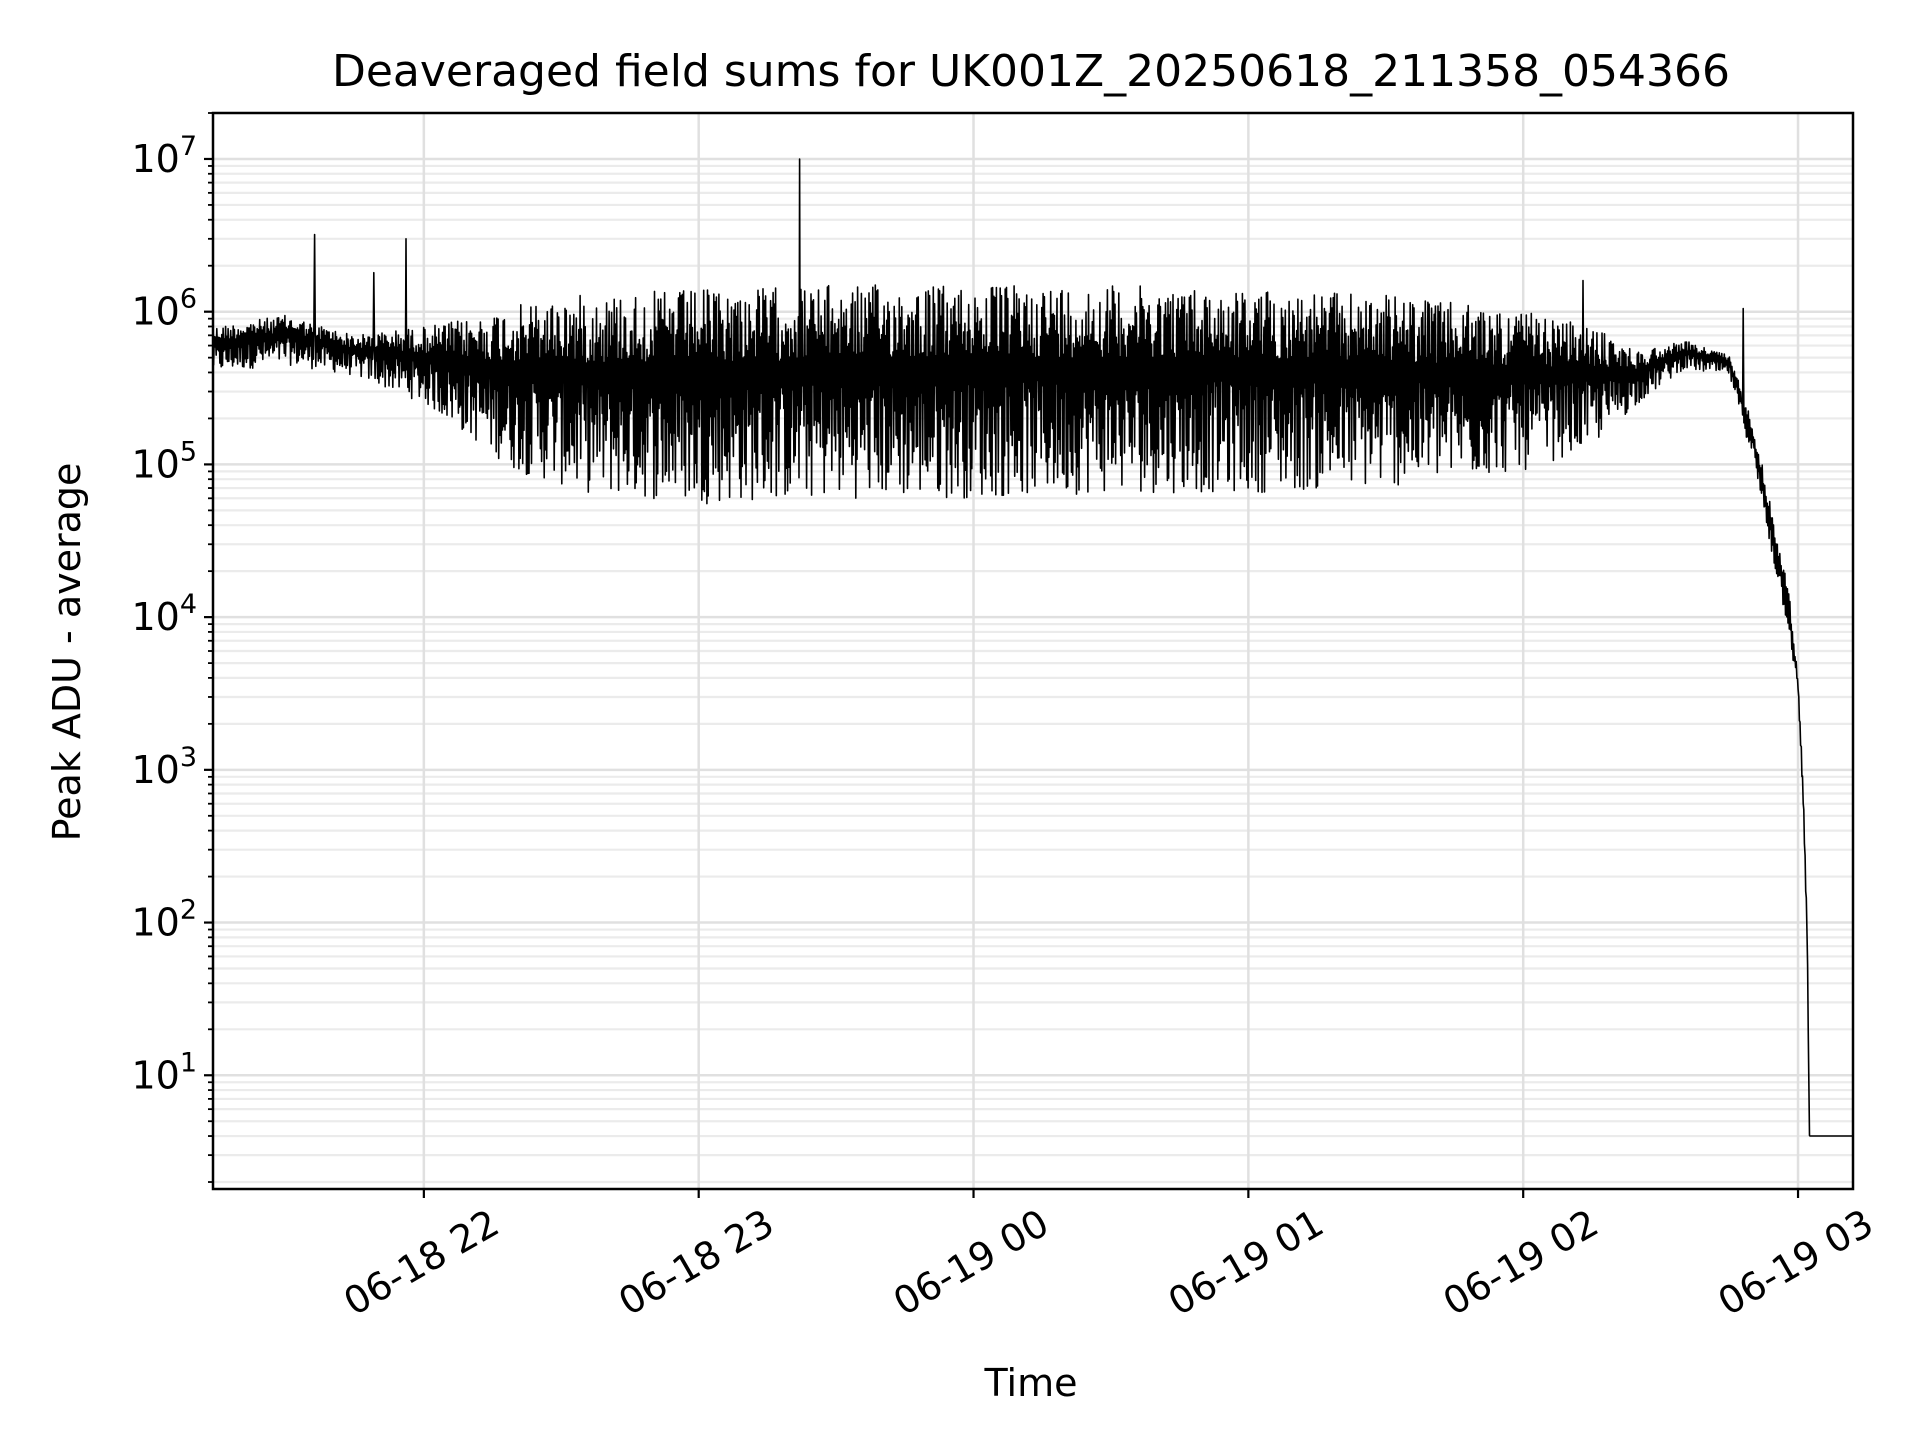 Image resolution: width=1920 pixels, height=1440 pixels. Describe the element at coordinates (172, 647) in the screenshot. I see `y-axis: 101 102 103 104 105 106 107` at that location.